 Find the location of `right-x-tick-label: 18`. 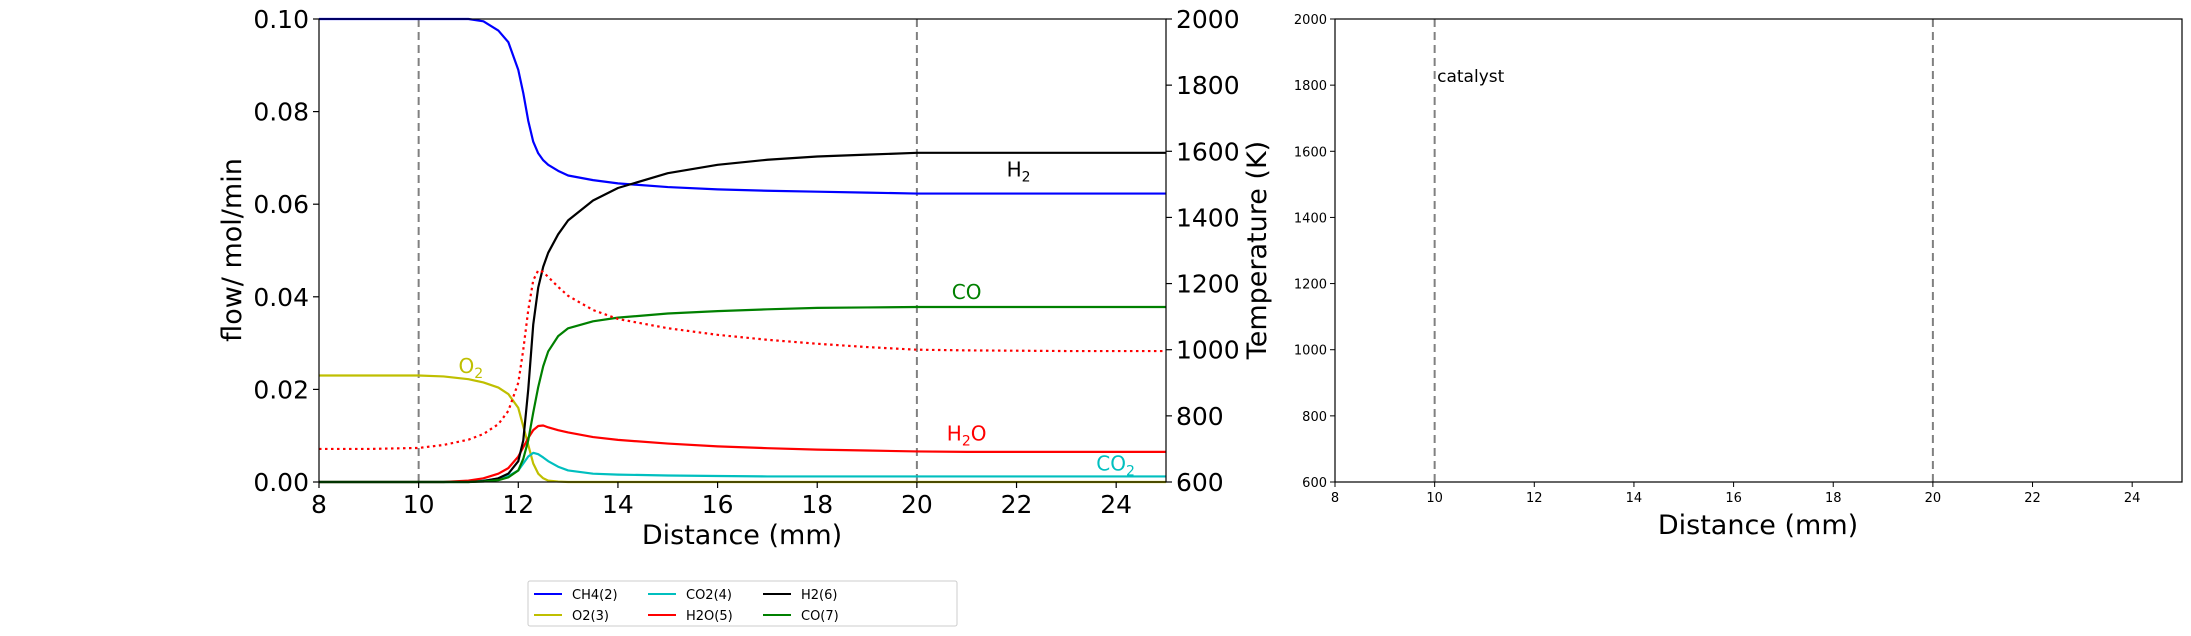

right-x-tick-label: 18 is located at coordinates (1833, 498).